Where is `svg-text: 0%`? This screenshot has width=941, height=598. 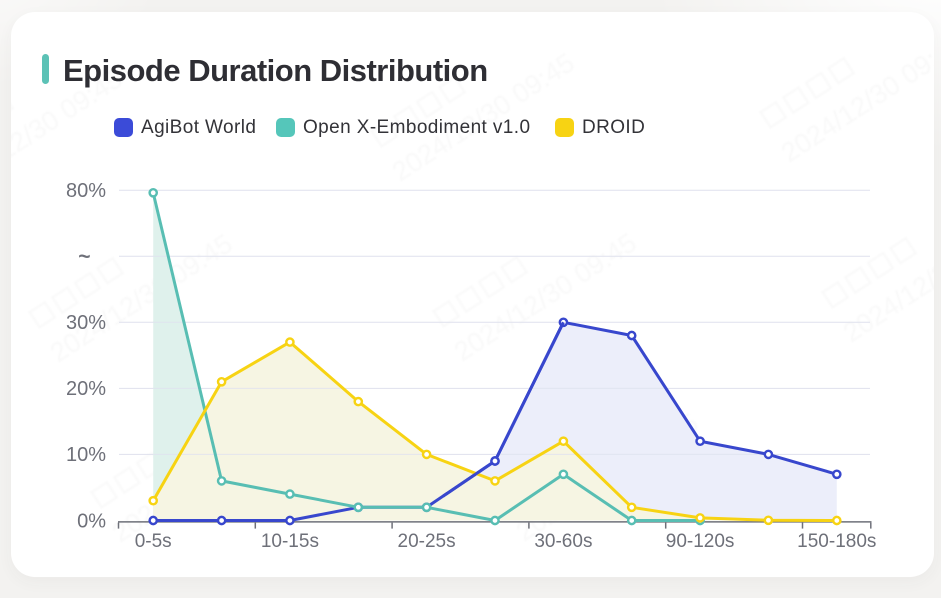
svg-text: 0% is located at coordinates (91, 521).